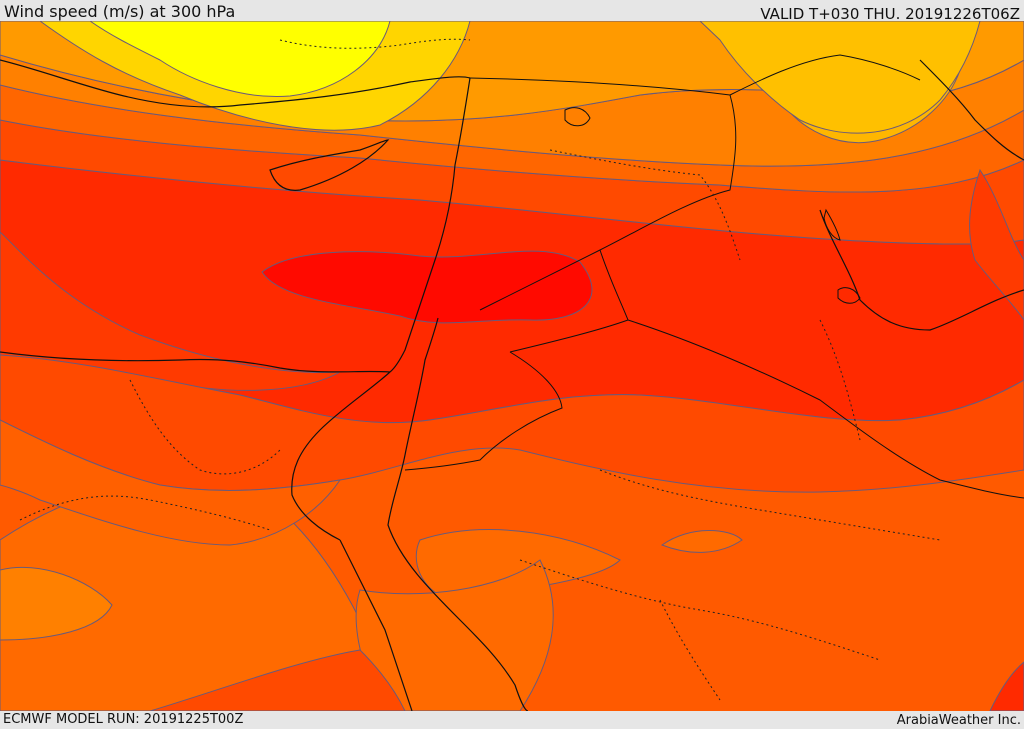  Describe the element at coordinates (329, 165) in the screenshot. I see `coast-cyprus` at that location.